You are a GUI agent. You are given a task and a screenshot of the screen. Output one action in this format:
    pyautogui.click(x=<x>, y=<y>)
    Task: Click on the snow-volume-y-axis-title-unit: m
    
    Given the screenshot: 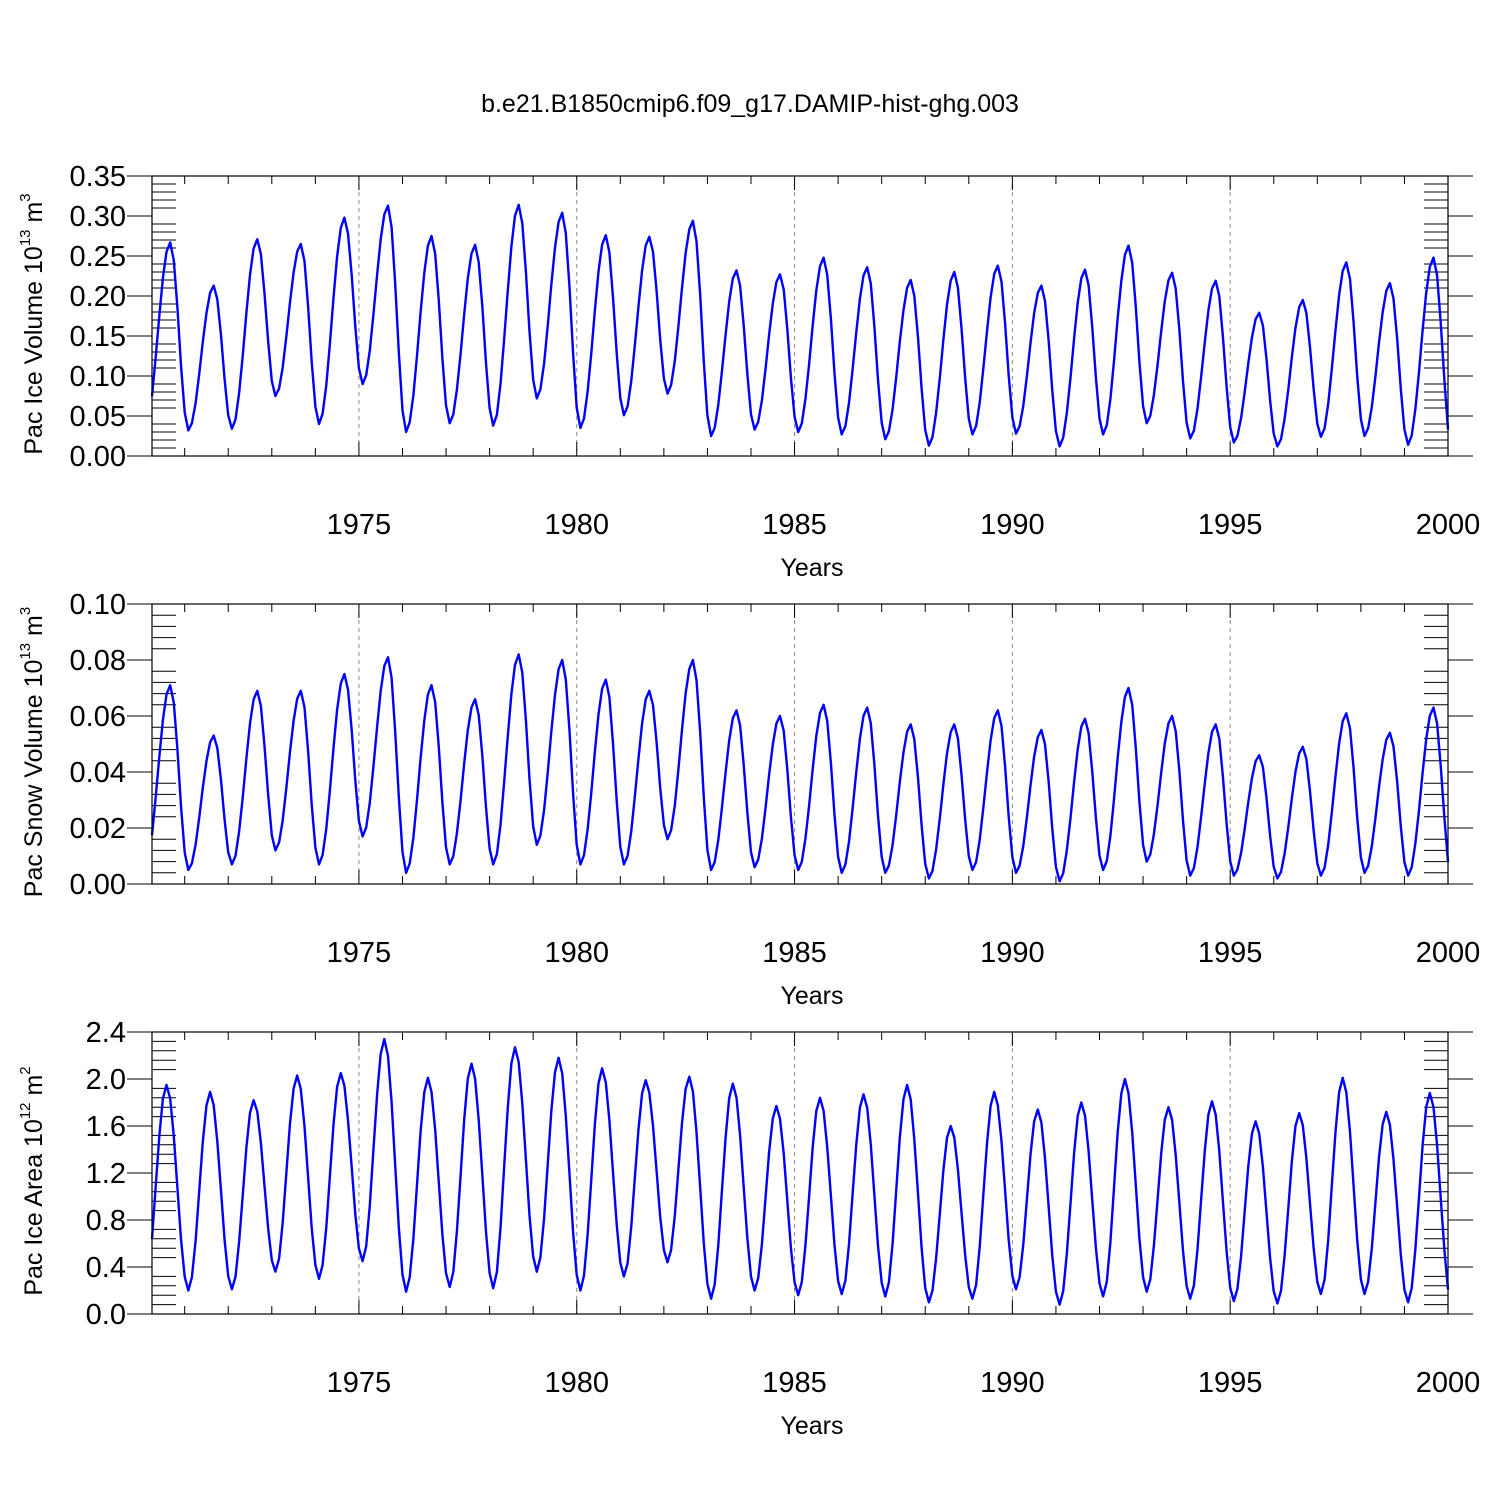 What is the action you would take?
    pyautogui.click(x=34, y=629)
    